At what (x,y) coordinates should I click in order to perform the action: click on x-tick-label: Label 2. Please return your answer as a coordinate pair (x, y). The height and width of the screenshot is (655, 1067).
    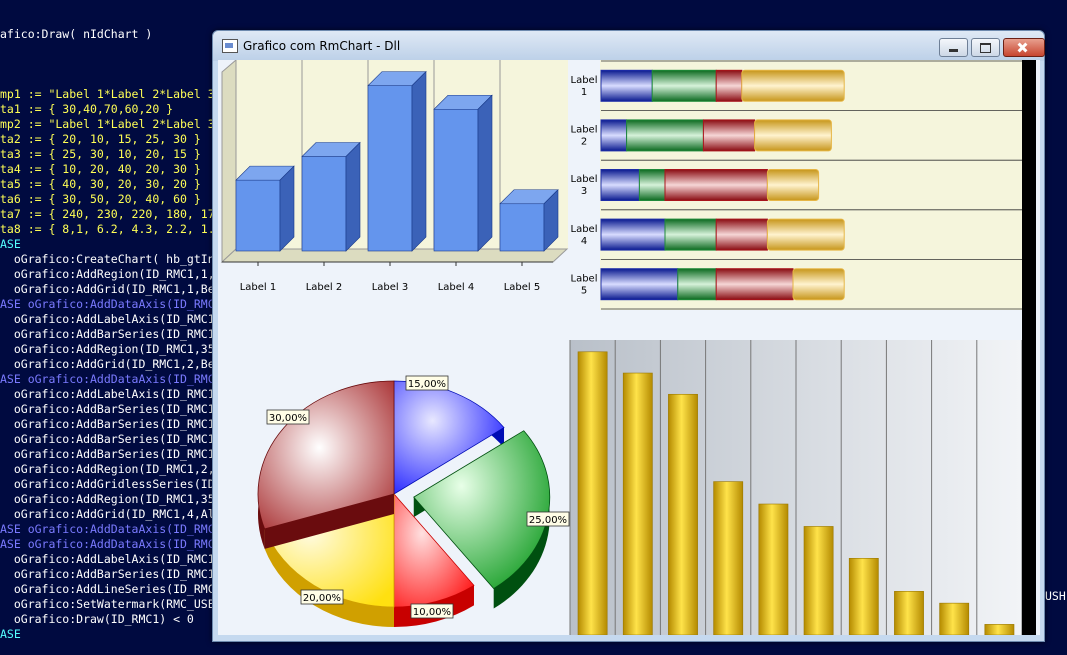
    Looking at the image, I should click on (324, 287).